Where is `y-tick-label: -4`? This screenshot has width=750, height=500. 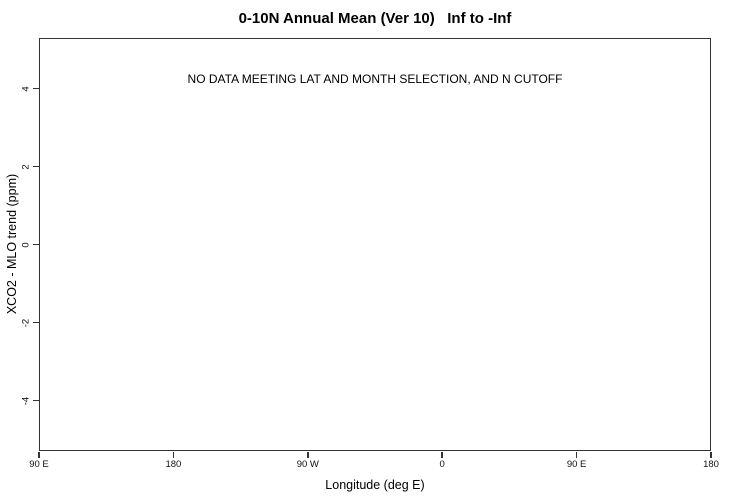
y-tick-label: -4 is located at coordinates (26, 400).